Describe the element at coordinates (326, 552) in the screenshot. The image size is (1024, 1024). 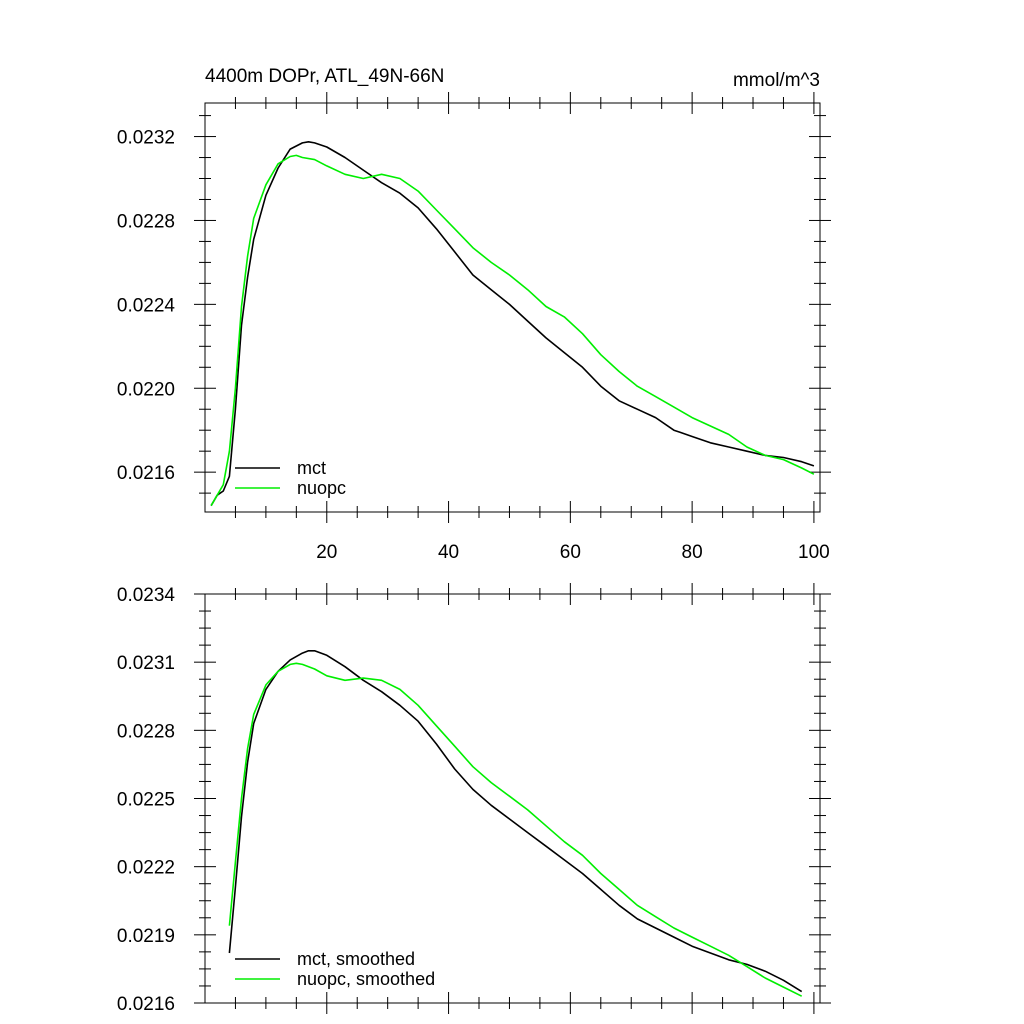
I see `x-tick-label: 20` at that location.